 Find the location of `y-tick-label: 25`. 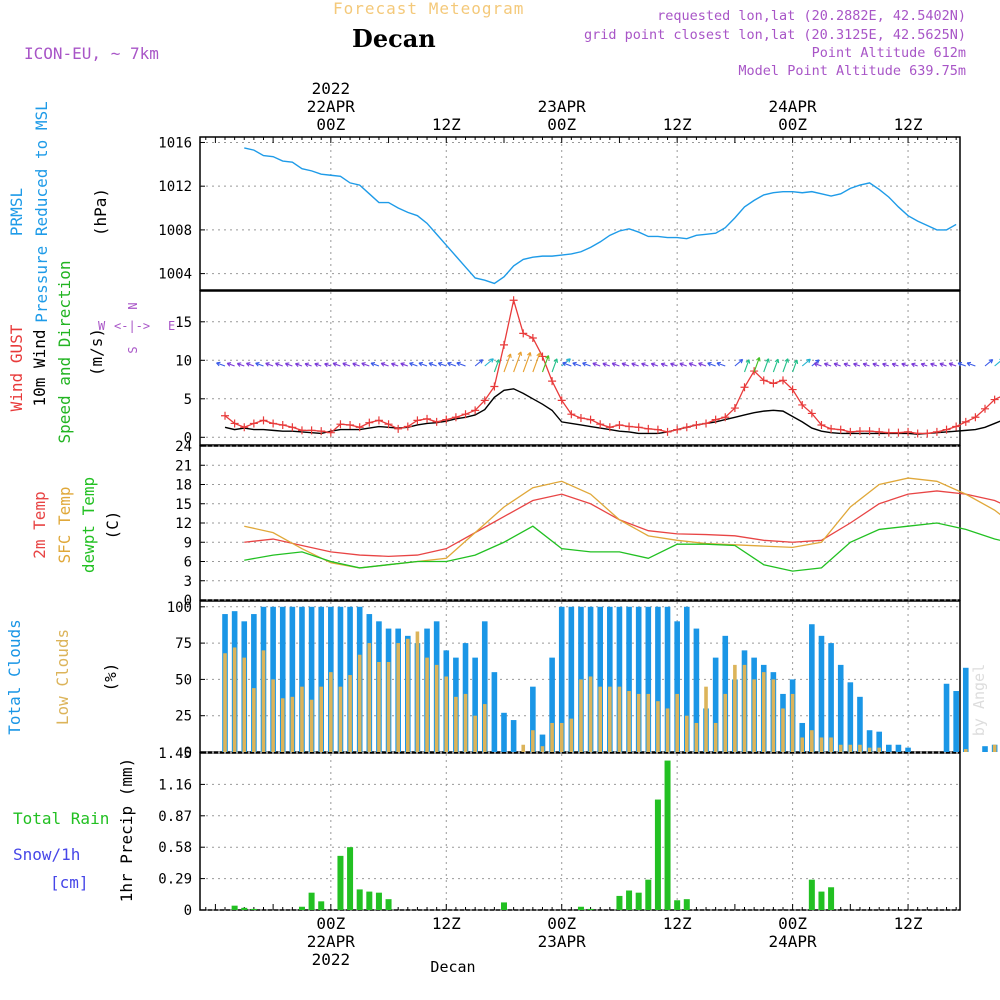

y-tick-label: 25 is located at coordinates (183, 717).